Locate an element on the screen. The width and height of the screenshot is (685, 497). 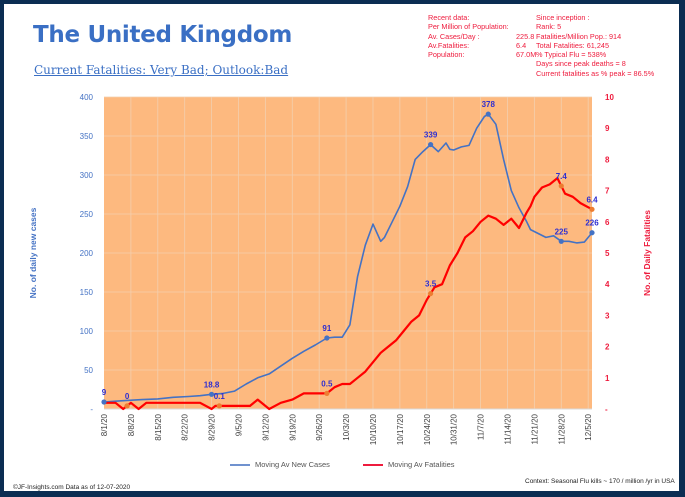
fatalities-per-million-text: Fatalities/Million Pop.: 914 is located at coordinates (579, 36).